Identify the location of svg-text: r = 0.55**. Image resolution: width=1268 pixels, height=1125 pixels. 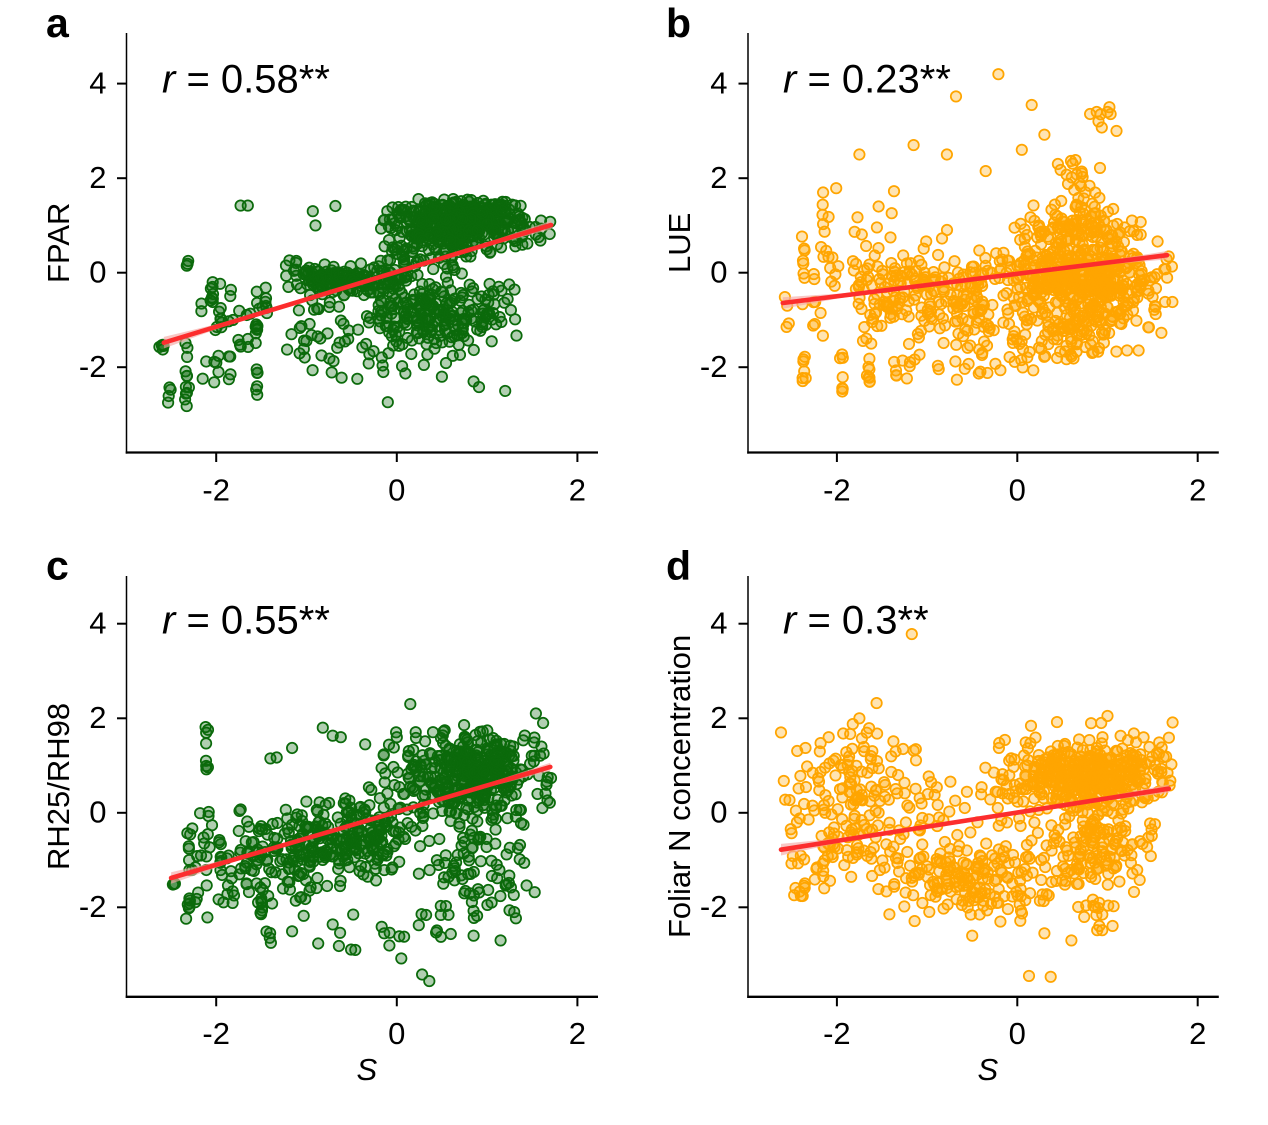
(246, 621).